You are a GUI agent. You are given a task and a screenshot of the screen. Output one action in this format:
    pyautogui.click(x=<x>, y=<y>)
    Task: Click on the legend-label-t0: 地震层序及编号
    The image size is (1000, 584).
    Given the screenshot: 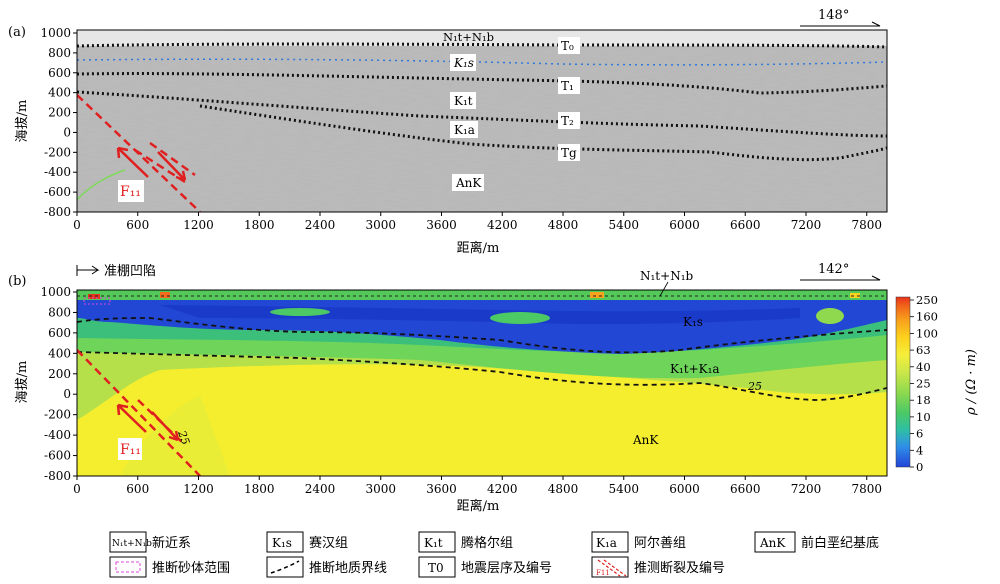 What is the action you would take?
    pyautogui.click(x=506, y=568)
    